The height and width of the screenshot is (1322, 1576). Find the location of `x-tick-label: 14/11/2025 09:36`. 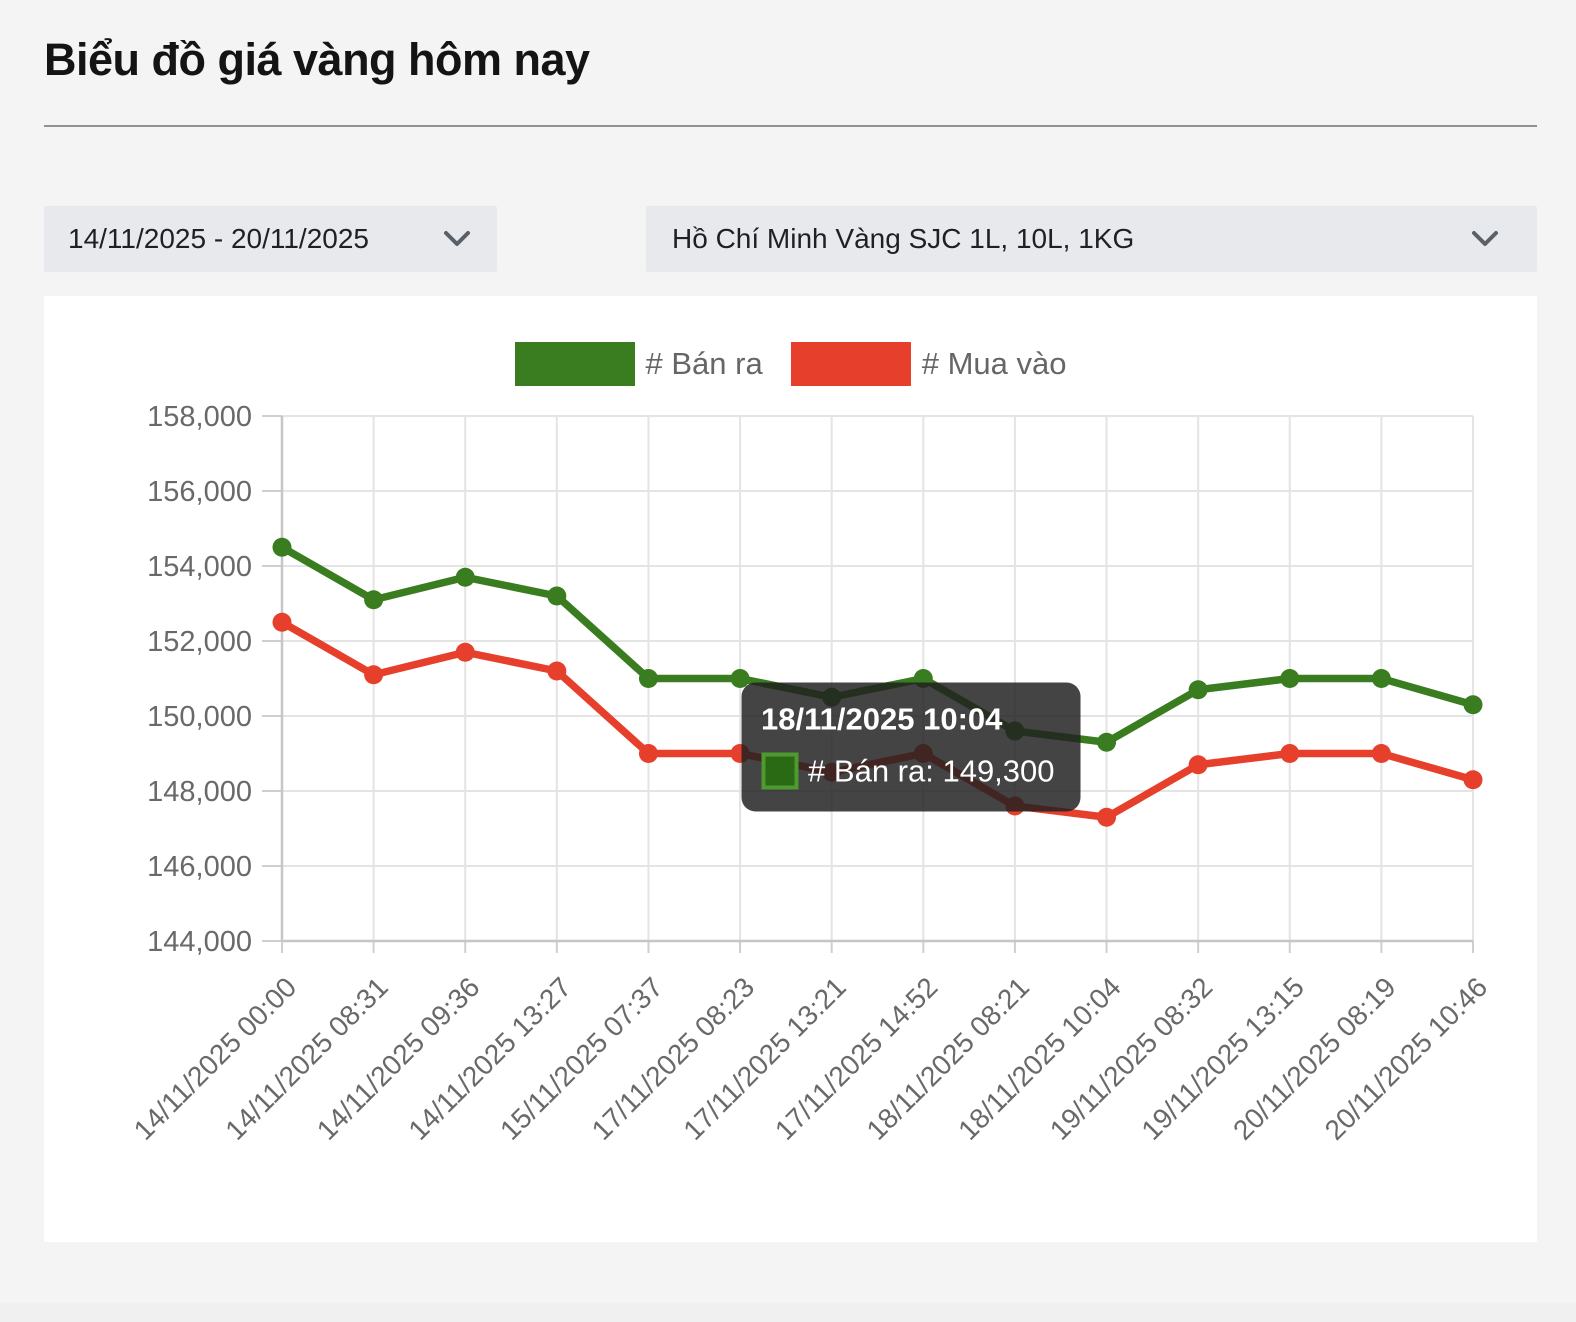

x-tick-label: 14/11/2025 09:36 is located at coordinates (398, 1058).